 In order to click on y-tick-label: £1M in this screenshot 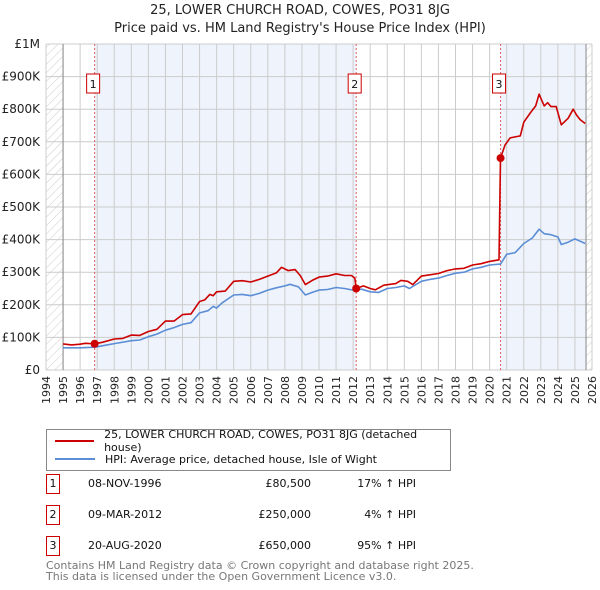, I will do `click(27, 44)`.